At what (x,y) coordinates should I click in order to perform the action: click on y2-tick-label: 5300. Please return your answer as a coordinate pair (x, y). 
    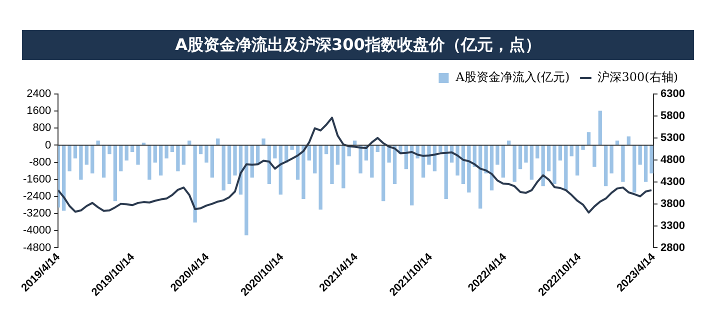
    Looking at the image, I should click on (673, 138).